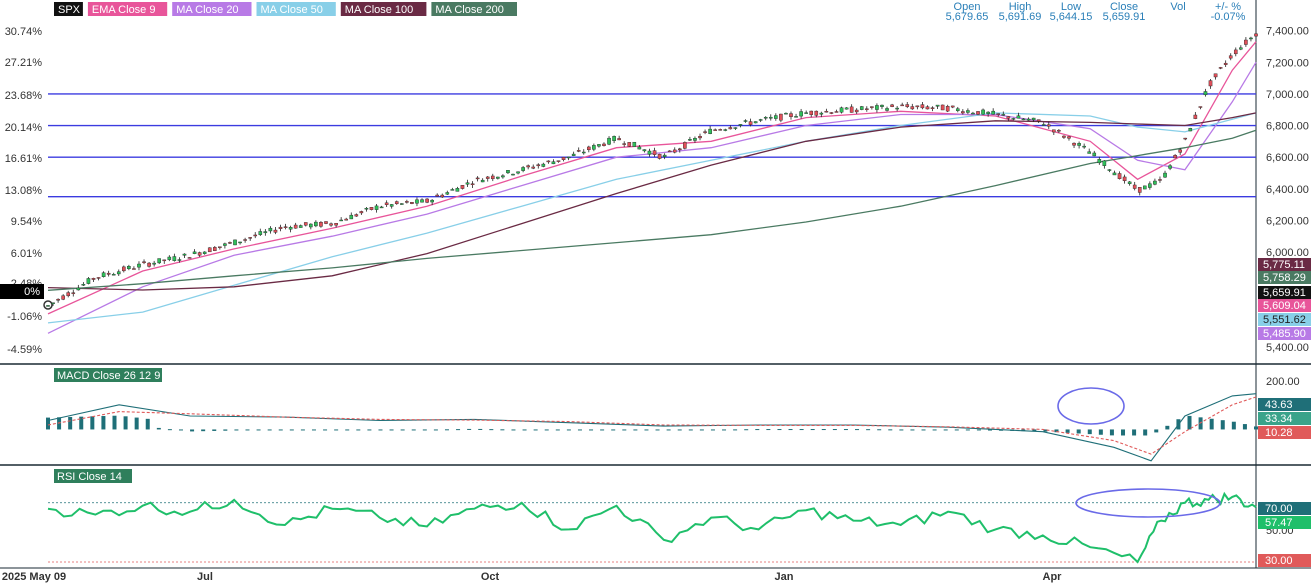 Image resolution: width=1311 pixels, height=583 pixels. Describe the element at coordinates (89, 477) in the screenshot. I see `rsi-title: RSI Close 14` at that location.